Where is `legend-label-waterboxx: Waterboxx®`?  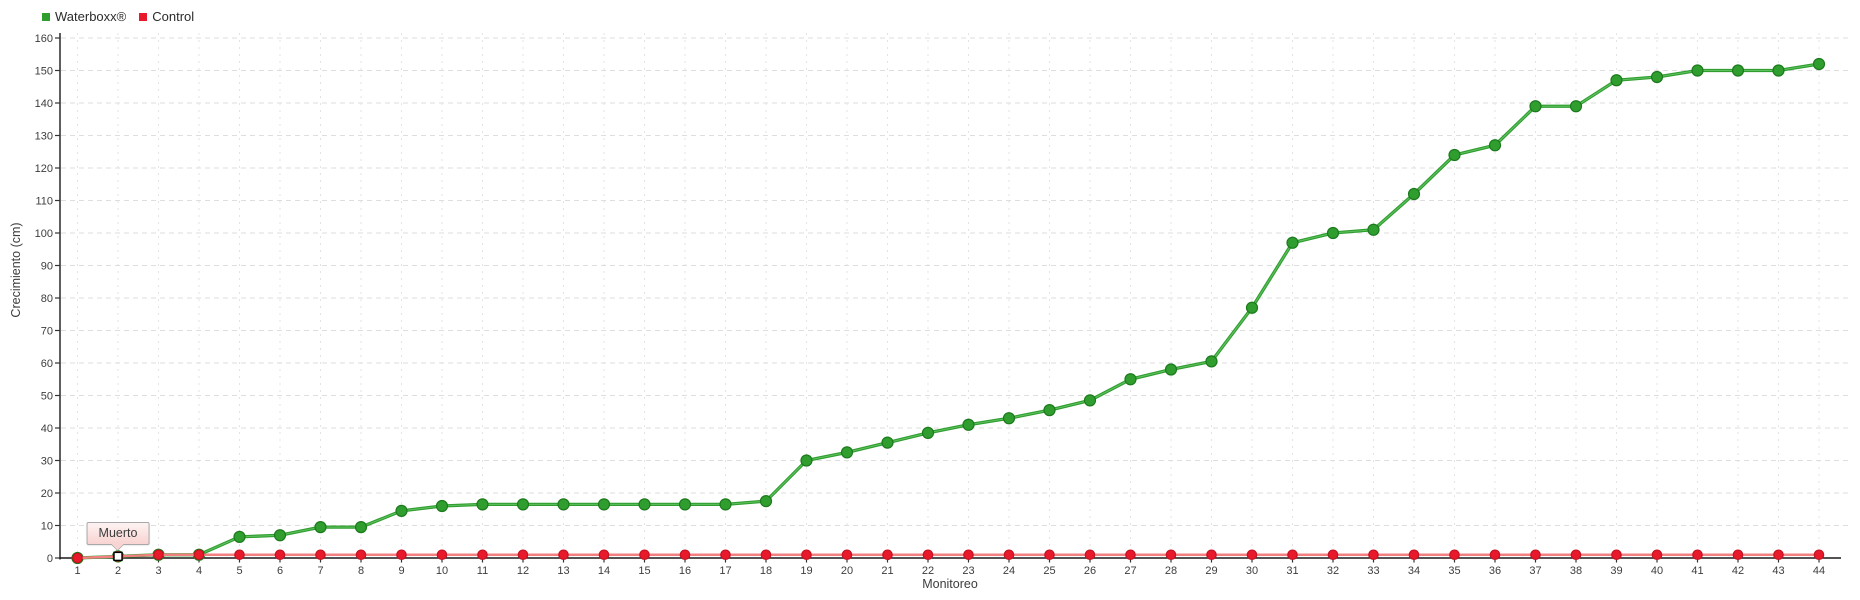
legend-label-waterboxx: Waterboxx® is located at coordinates (91, 16).